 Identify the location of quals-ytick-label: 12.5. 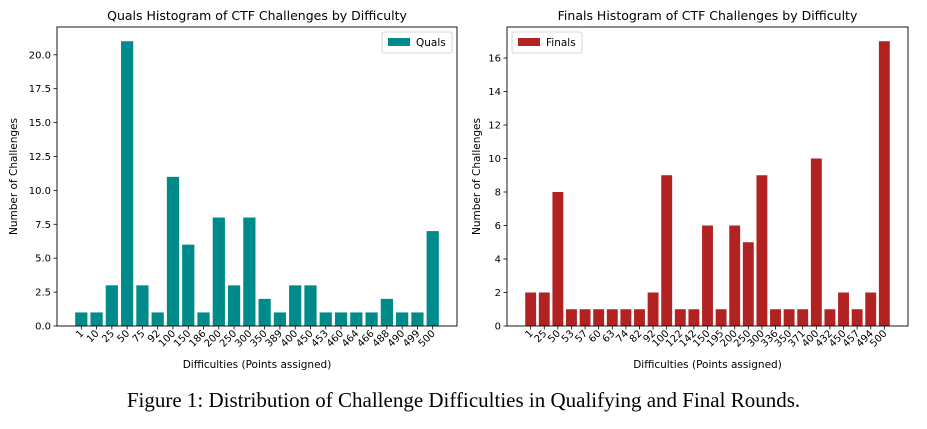
(40, 157).